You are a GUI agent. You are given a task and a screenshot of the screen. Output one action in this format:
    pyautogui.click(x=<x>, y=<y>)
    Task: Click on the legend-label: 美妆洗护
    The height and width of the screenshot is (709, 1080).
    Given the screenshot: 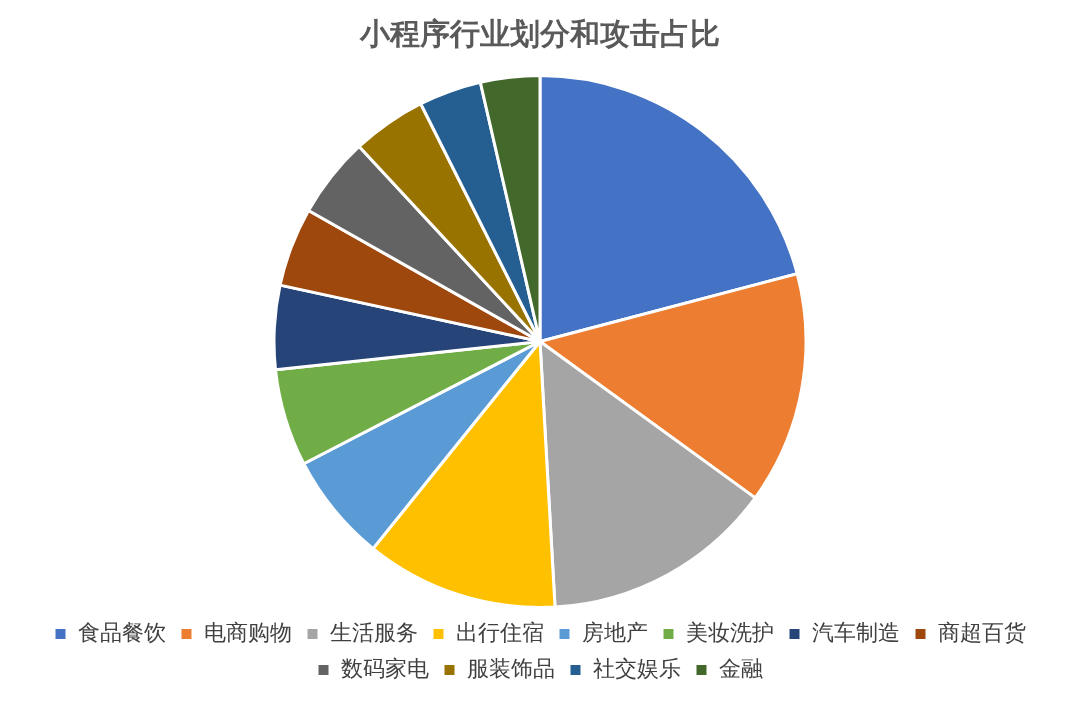 What is the action you would take?
    pyautogui.click(x=730, y=632)
    